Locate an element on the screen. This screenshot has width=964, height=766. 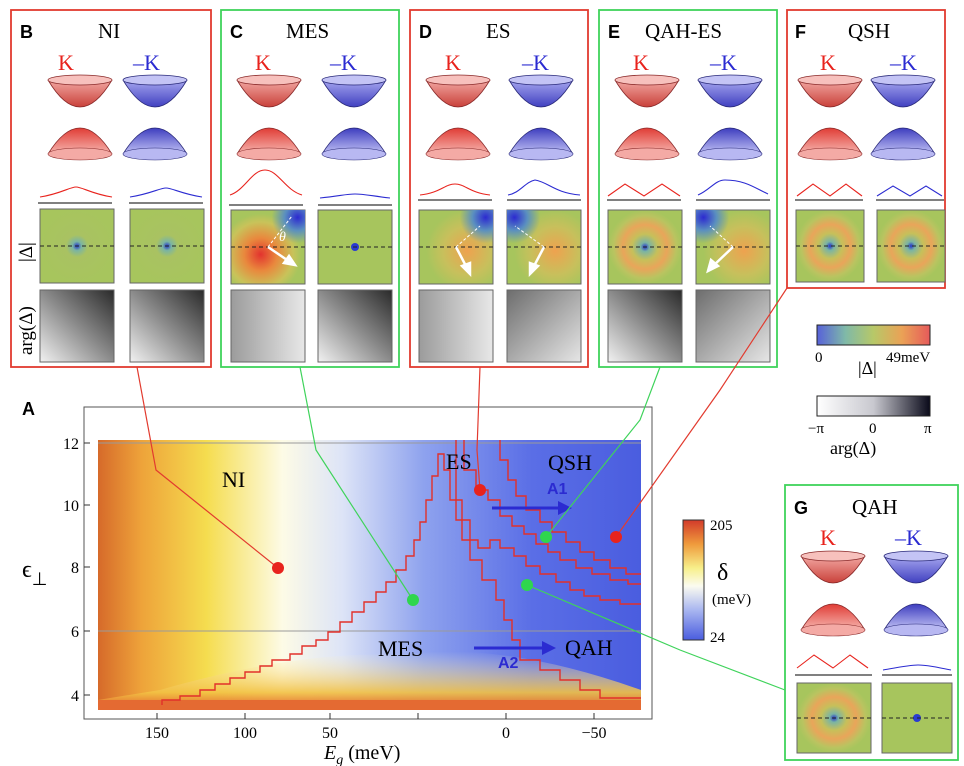
arg-colorbar-min: −π is located at coordinates (816, 429).